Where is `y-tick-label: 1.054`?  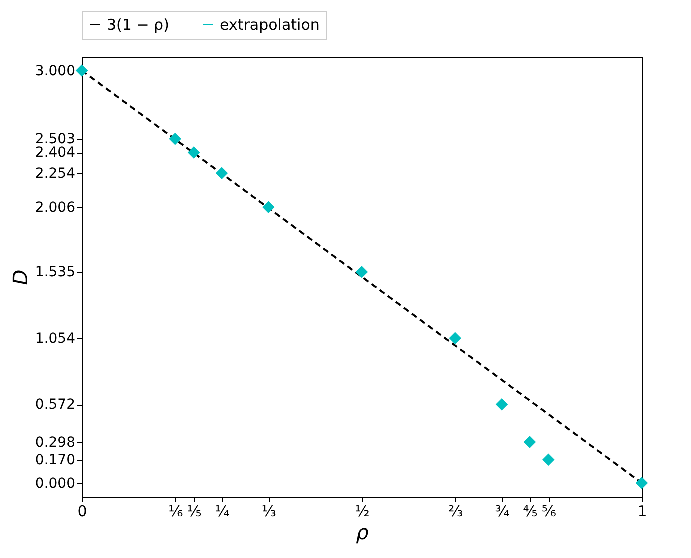
y-tick-label: 1.054 is located at coordinates (55, 338).